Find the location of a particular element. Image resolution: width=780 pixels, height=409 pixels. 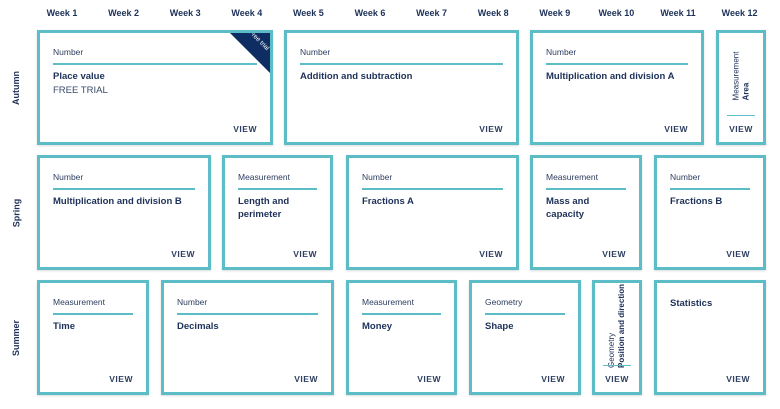

card-title: Mass and capacity is located at coordinates (568, 208).